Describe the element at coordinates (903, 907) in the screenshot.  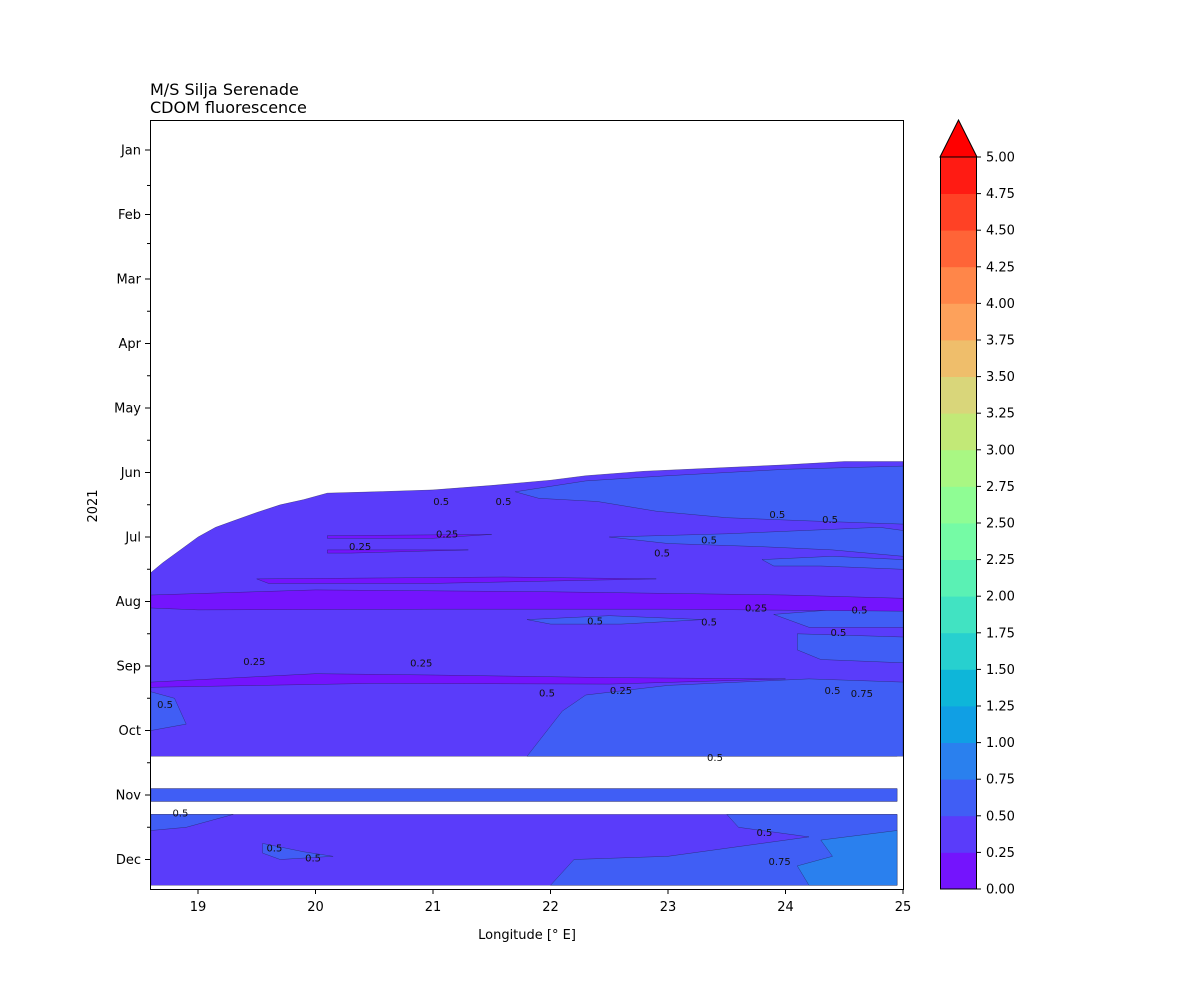
I see `x-tick-label: 25` at that location.